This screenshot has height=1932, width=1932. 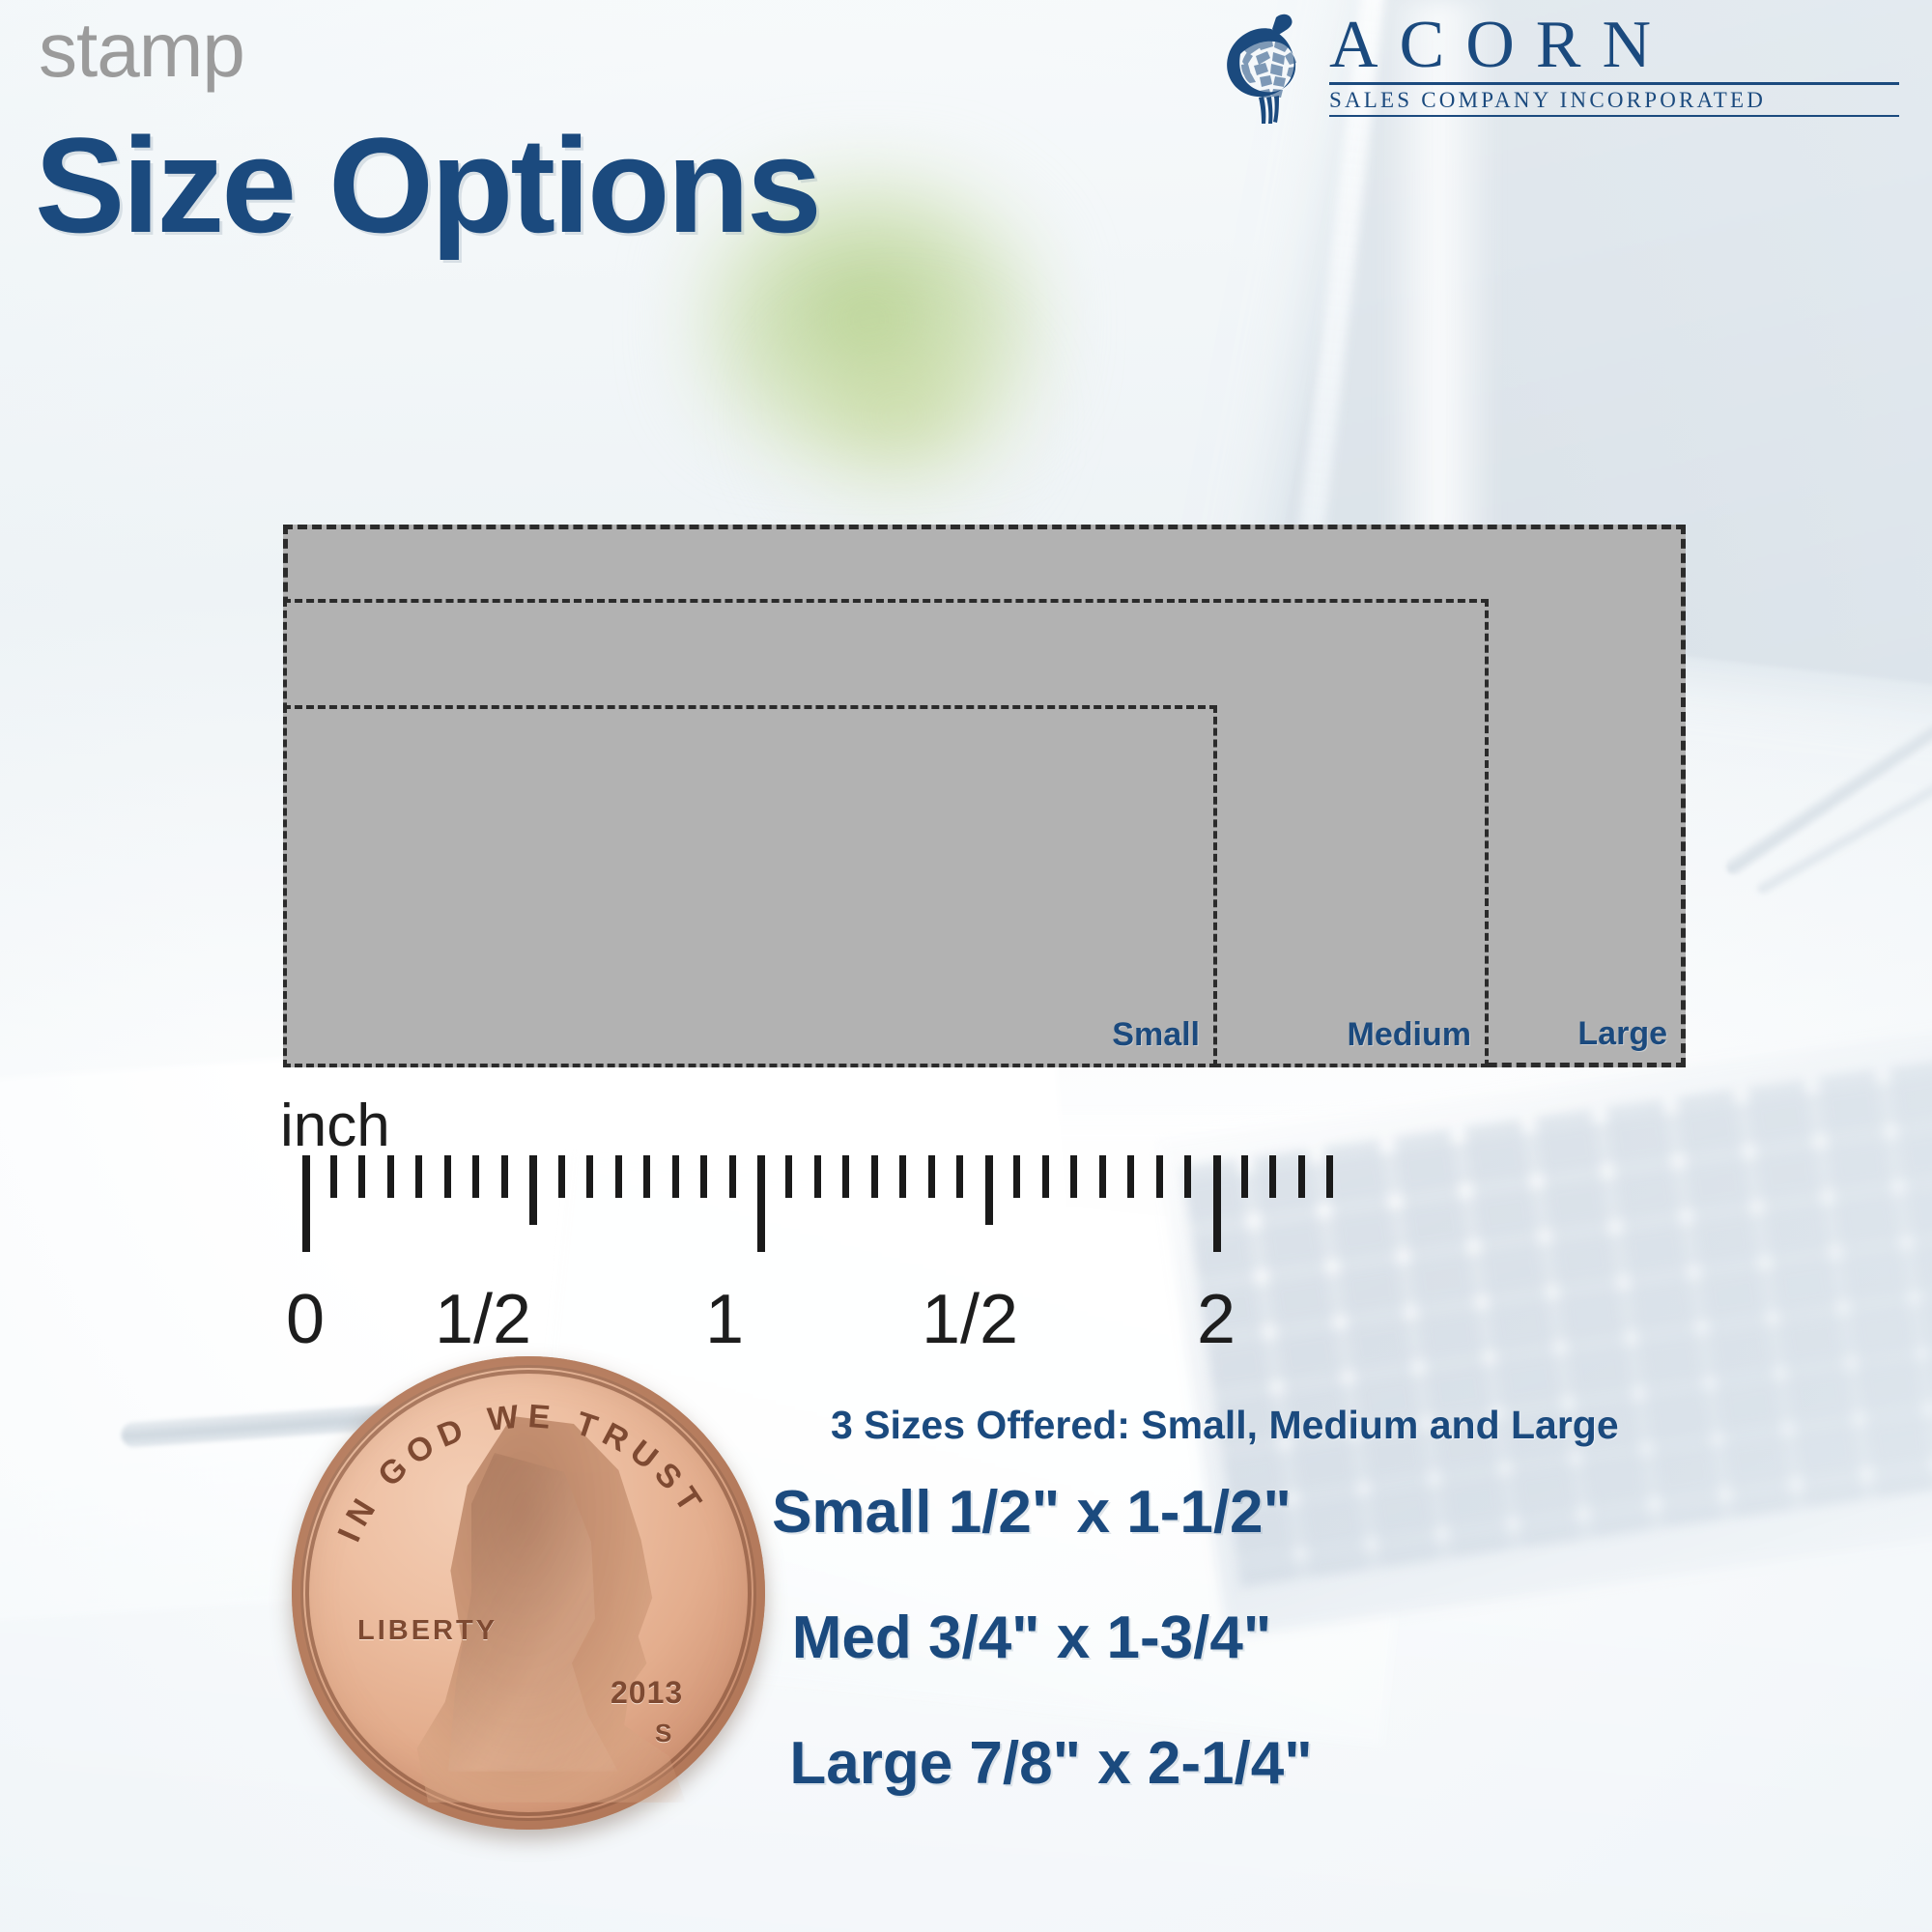 What do you see at coordinates (1614, 83) in the screenshot?
I see `brand-rule-top` at bounding box center [1614, 83].